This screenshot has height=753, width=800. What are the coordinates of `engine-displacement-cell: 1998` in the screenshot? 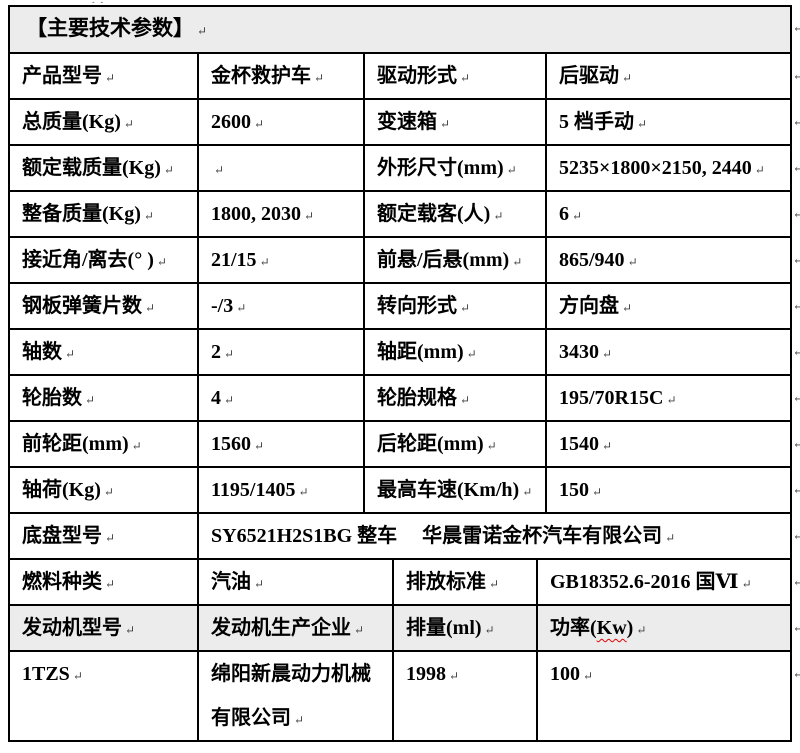 It's located at (464, 696).